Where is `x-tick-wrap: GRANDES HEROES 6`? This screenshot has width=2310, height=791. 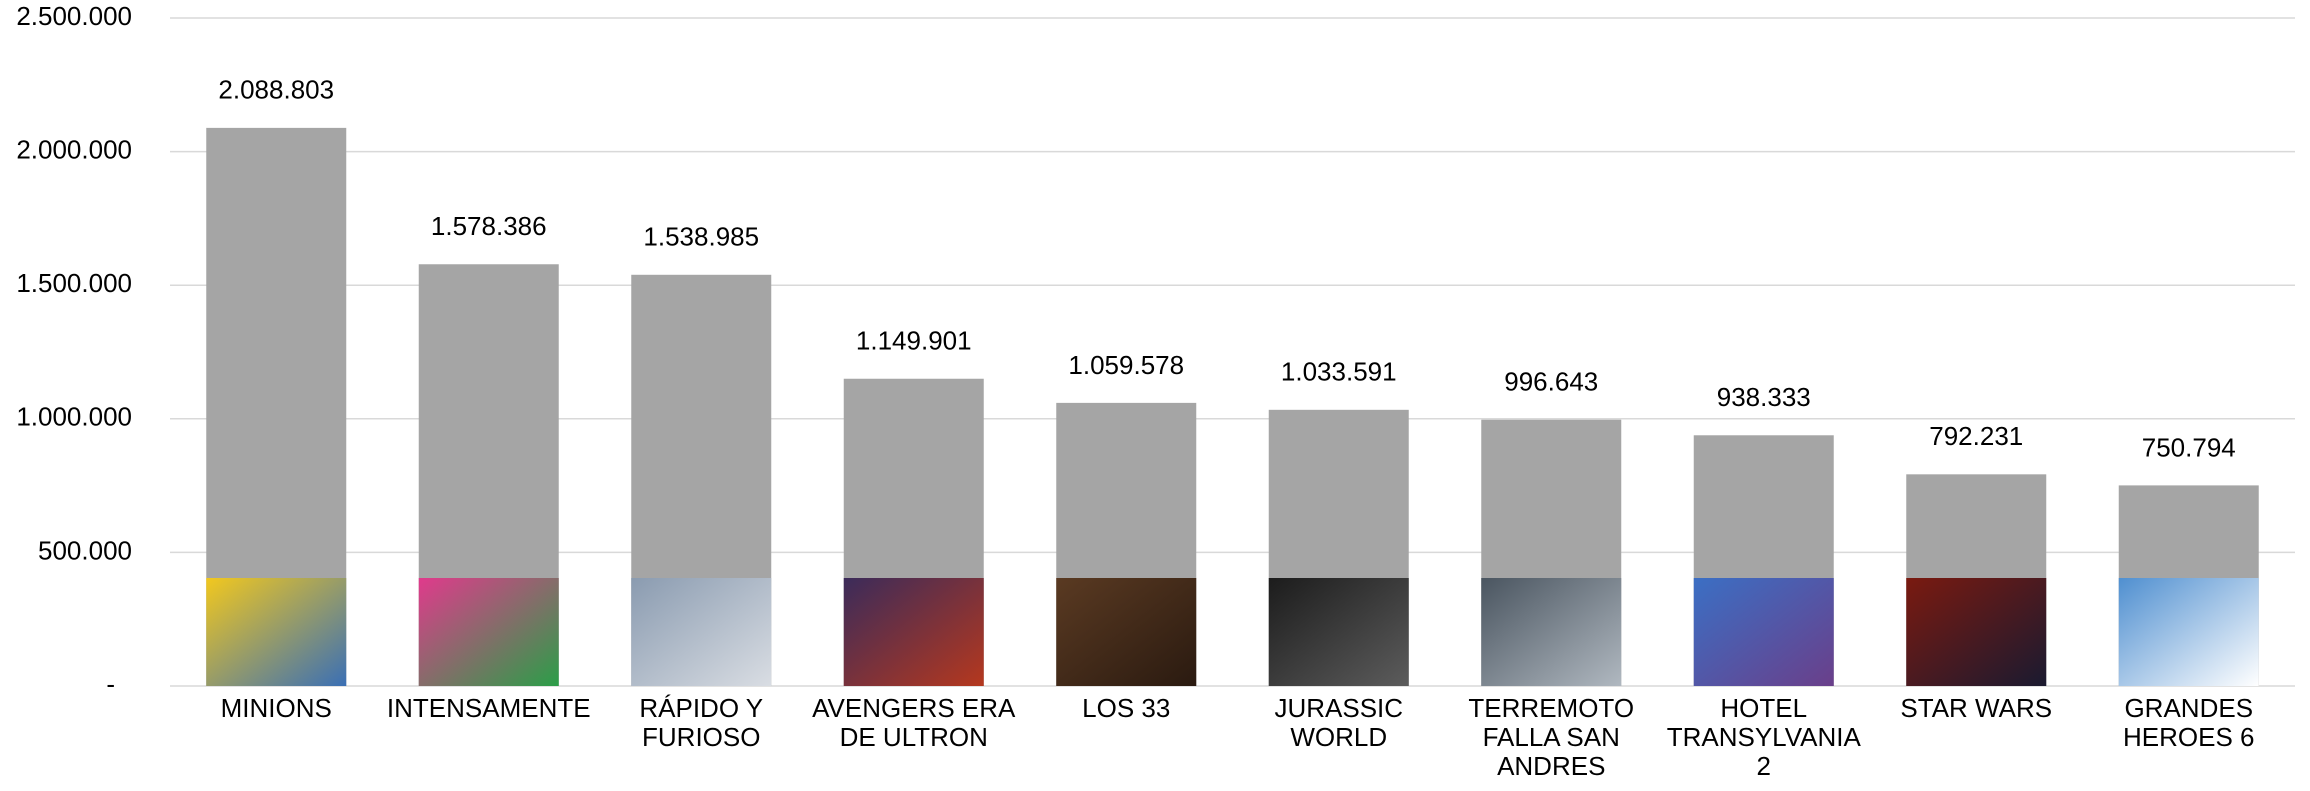
x-tick-wrap: GRANDES HEROES 6 is located at coordinates (2189, 723).